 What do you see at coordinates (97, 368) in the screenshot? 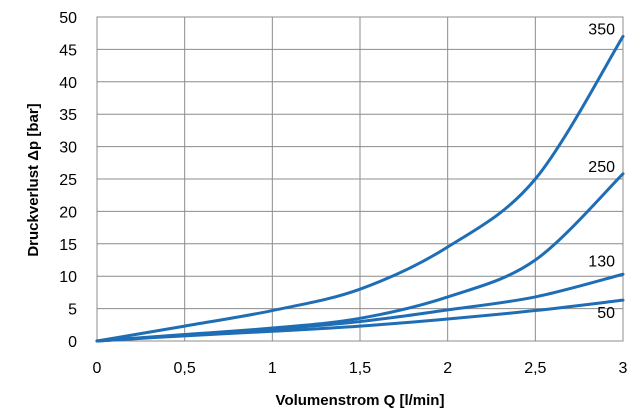
I see `x-tick-label: 0` at bounding box center [97, 368].